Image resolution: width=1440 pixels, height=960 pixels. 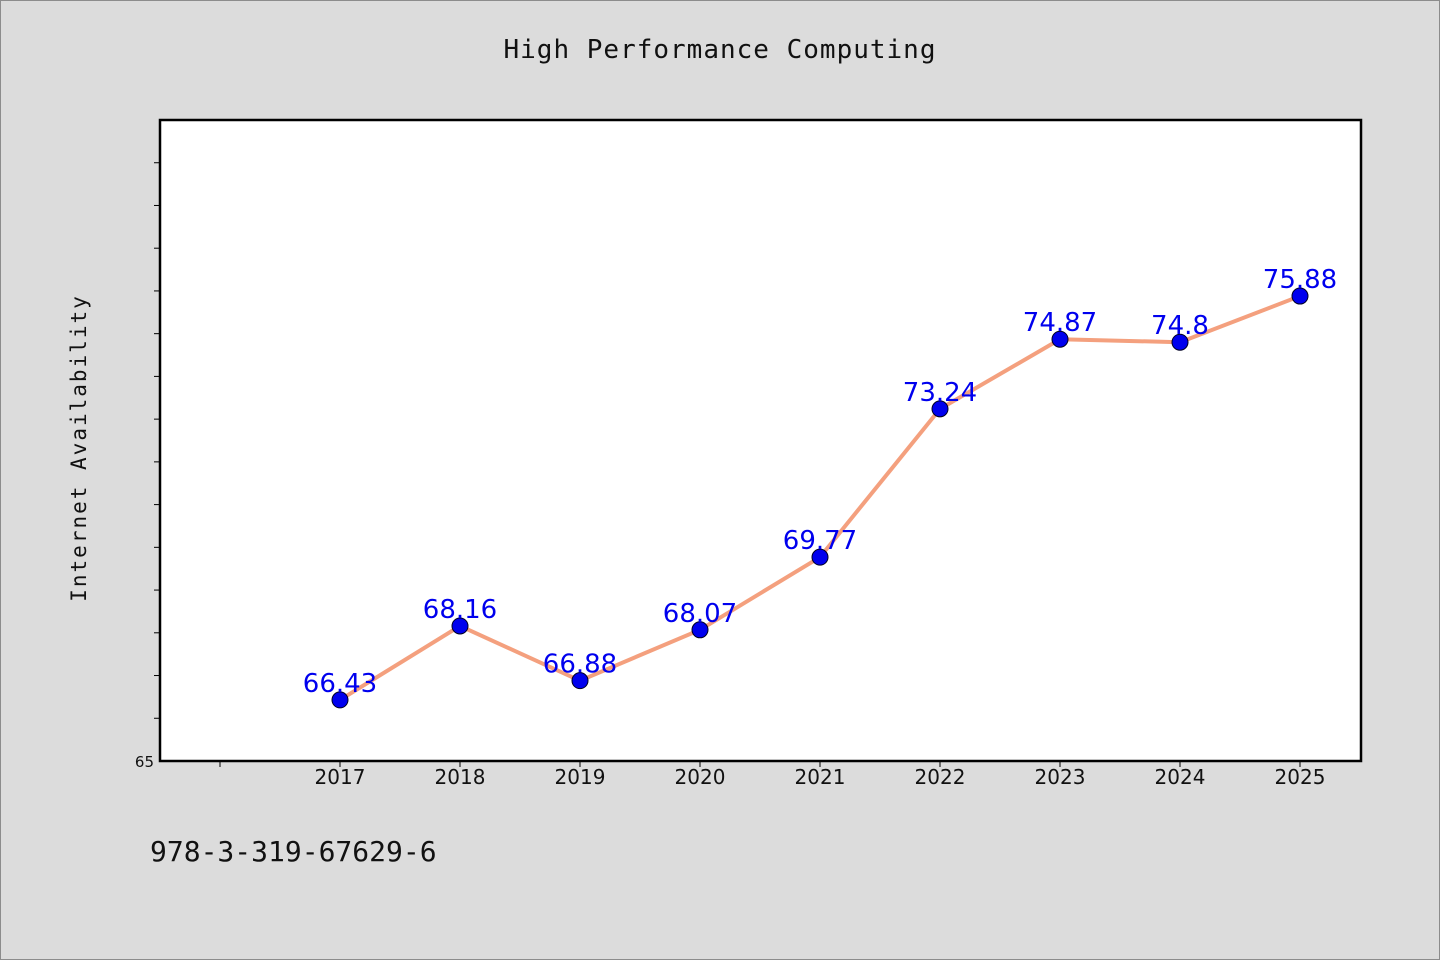 What do you see at coordinates (700, 614) in the screenshot?
I see `data-label: 68.07` at bounding box center [700, 614].